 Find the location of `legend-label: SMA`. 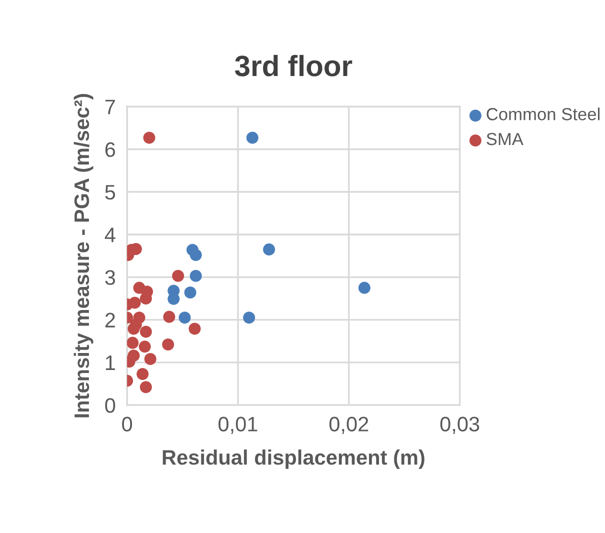

legend-label: SMA is located at coordinates (505, 139).